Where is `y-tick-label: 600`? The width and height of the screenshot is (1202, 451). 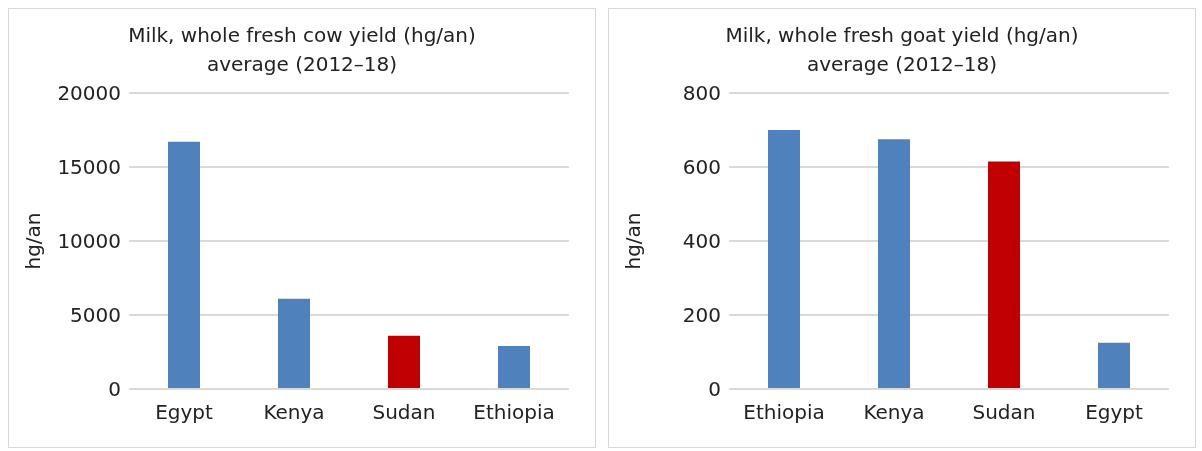
y-tick-label: 600 is located at coordinates (701, 167).